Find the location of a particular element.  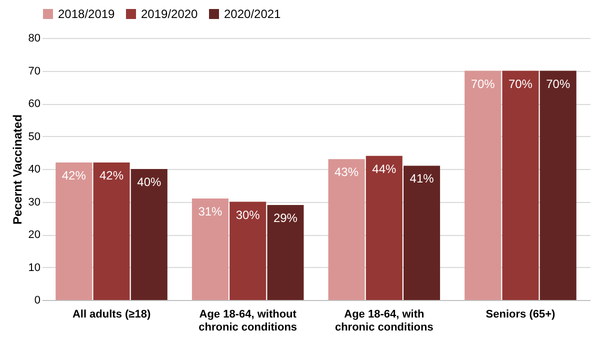

data-label: 29% is located at coordinates (285, 218).